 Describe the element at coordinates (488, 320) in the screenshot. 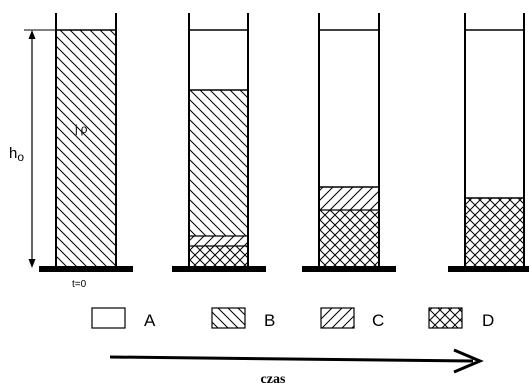

I see `legend-label: D` at that location.